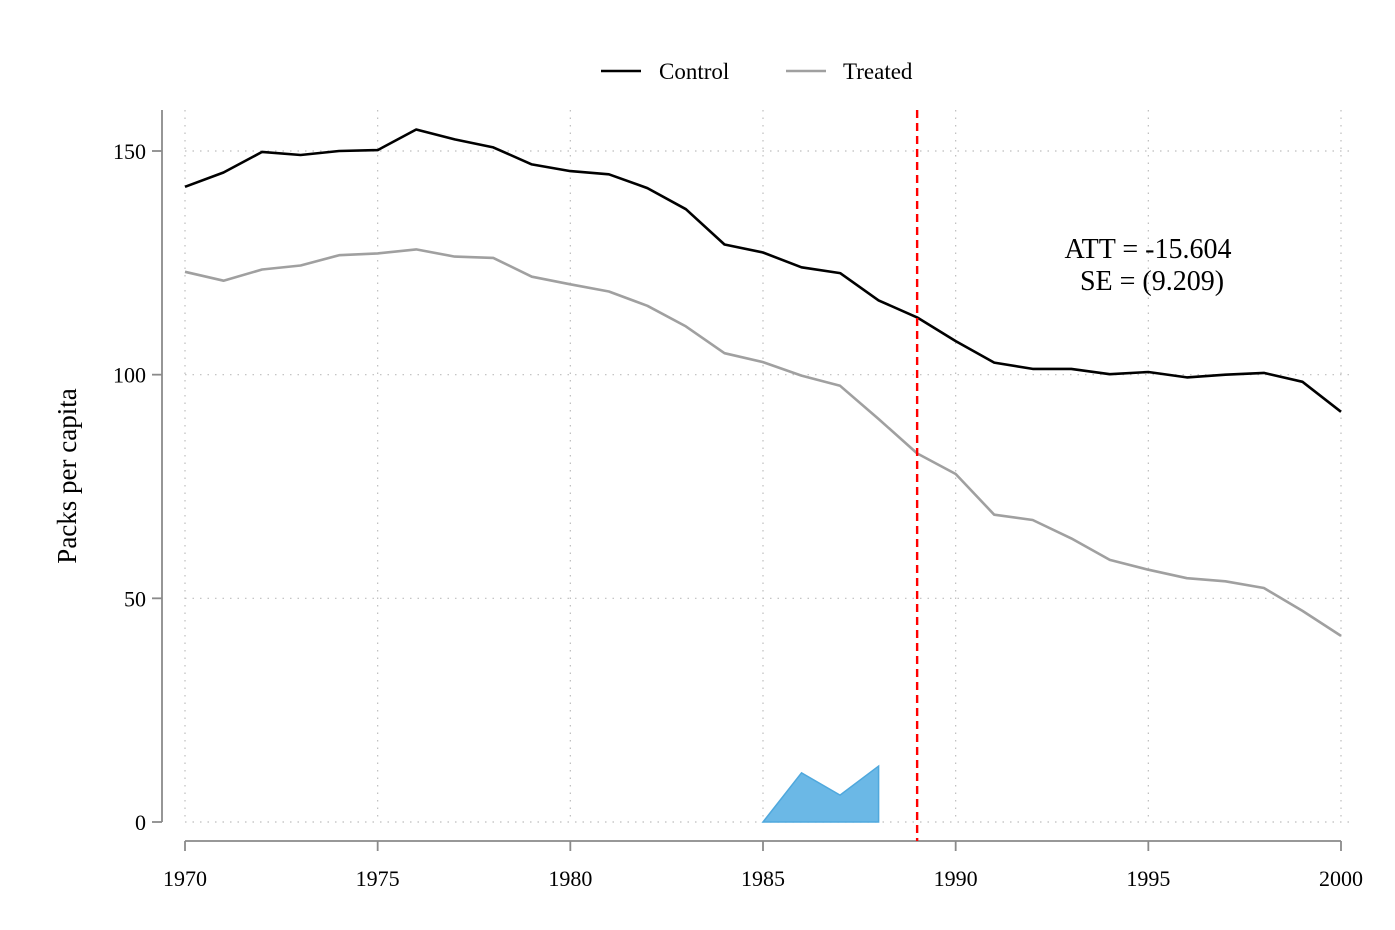 The width and height of the screenshot is (1395, 930). Describe the element at coordinates (757, 71) in the screenshot. I see `legend: Control Treated` at that location.